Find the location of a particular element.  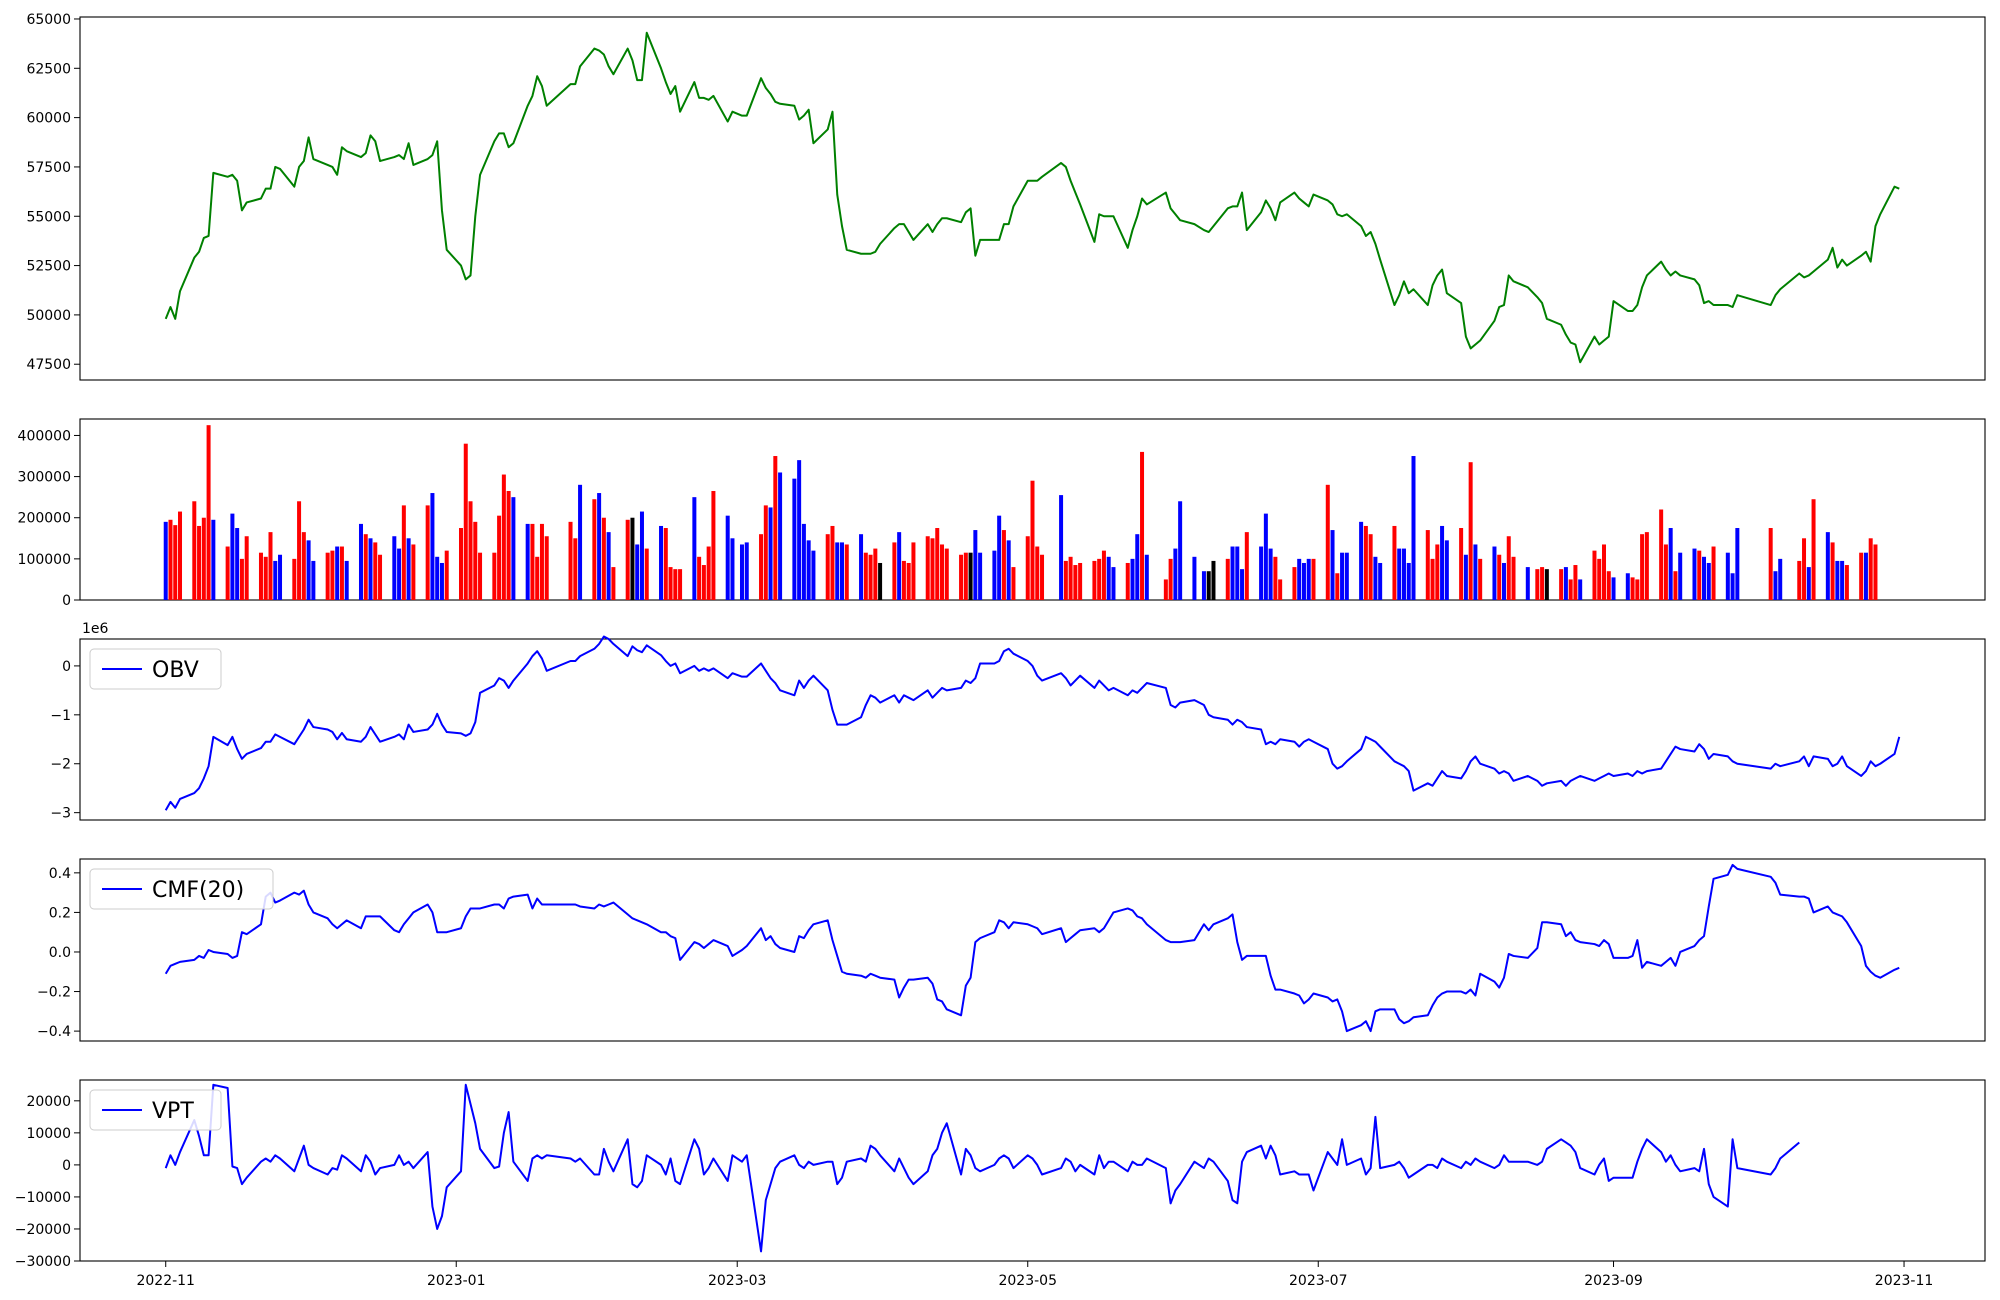

x-tick-label: 2023-09 is located at coordinates (1613, 1281).